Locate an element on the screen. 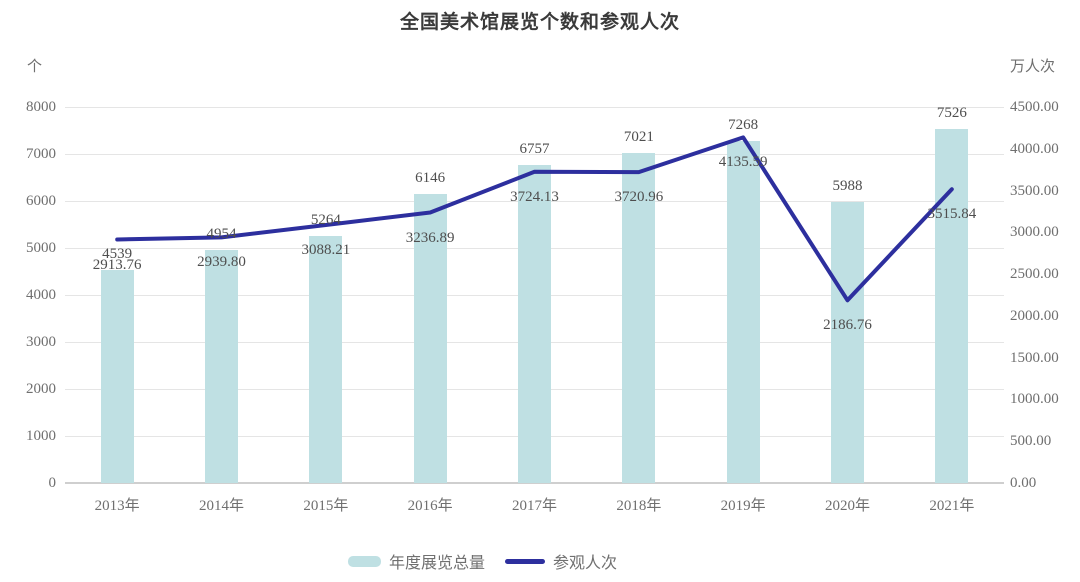 The width and height of the screenshot is (1080, 582). right-axis-tick-2500: 2500.00 is located at coordinates (1034, 274).